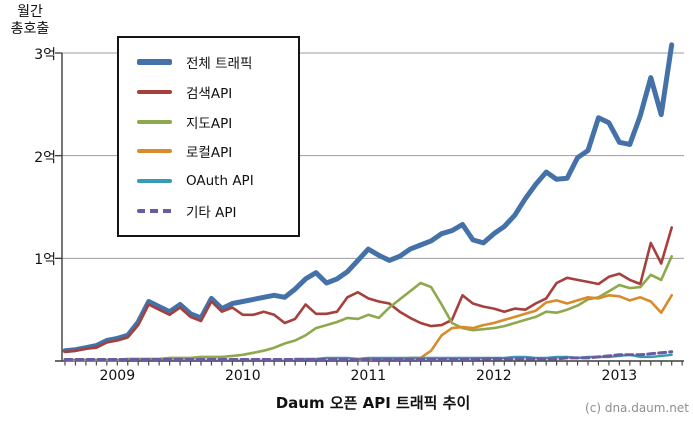  Describe the element at coordinates (373, 403) in the screenshot. I see `chart-title: Daum 오픈 API 트래픽 추이` at that location.